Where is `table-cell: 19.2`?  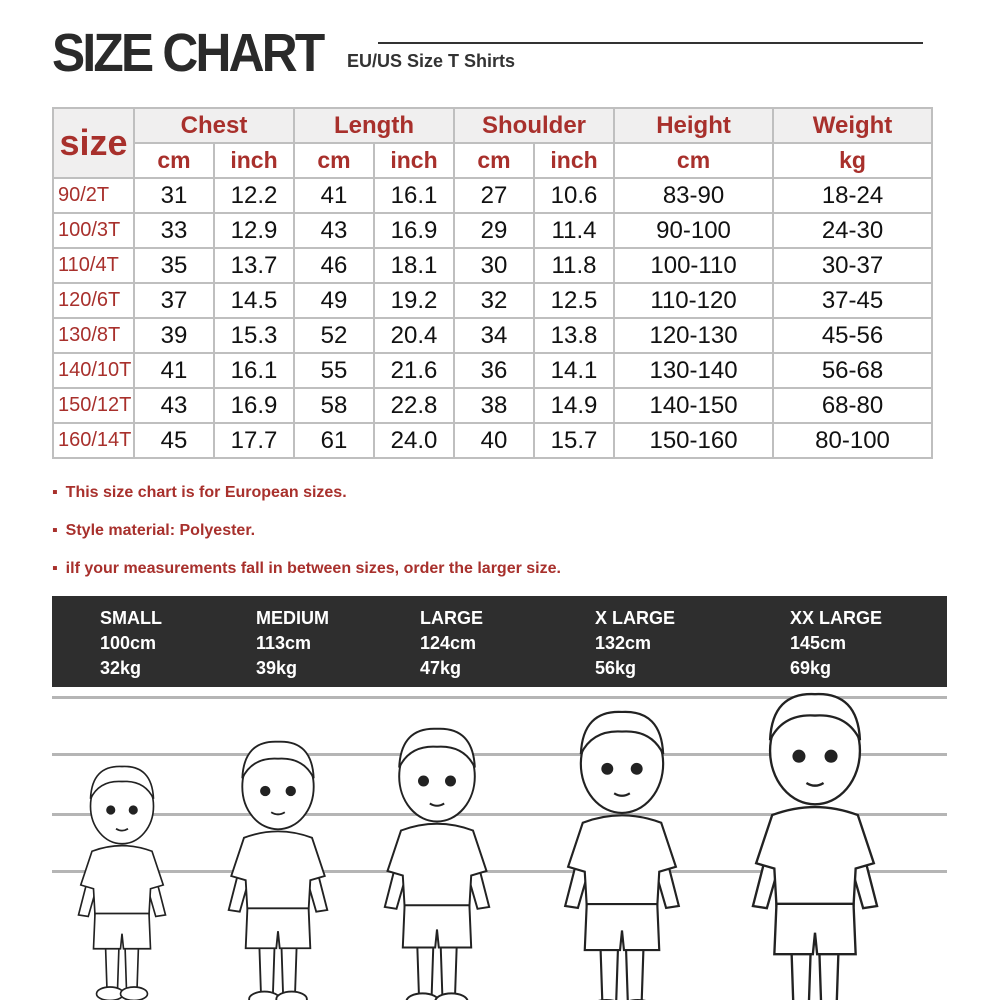
table-cell: 19.2 is located at coordinates (414, 300).